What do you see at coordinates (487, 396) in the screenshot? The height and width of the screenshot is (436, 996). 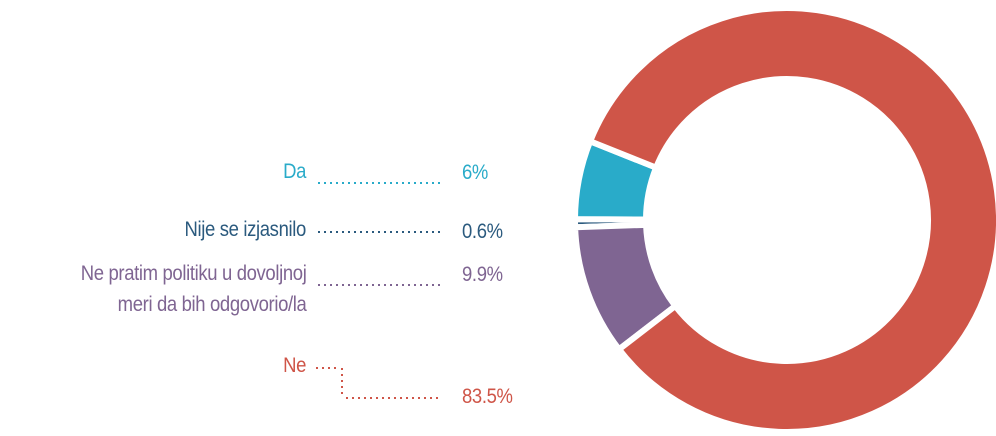 I see `value-label: 83.5%` at bounding box center [487, 396].